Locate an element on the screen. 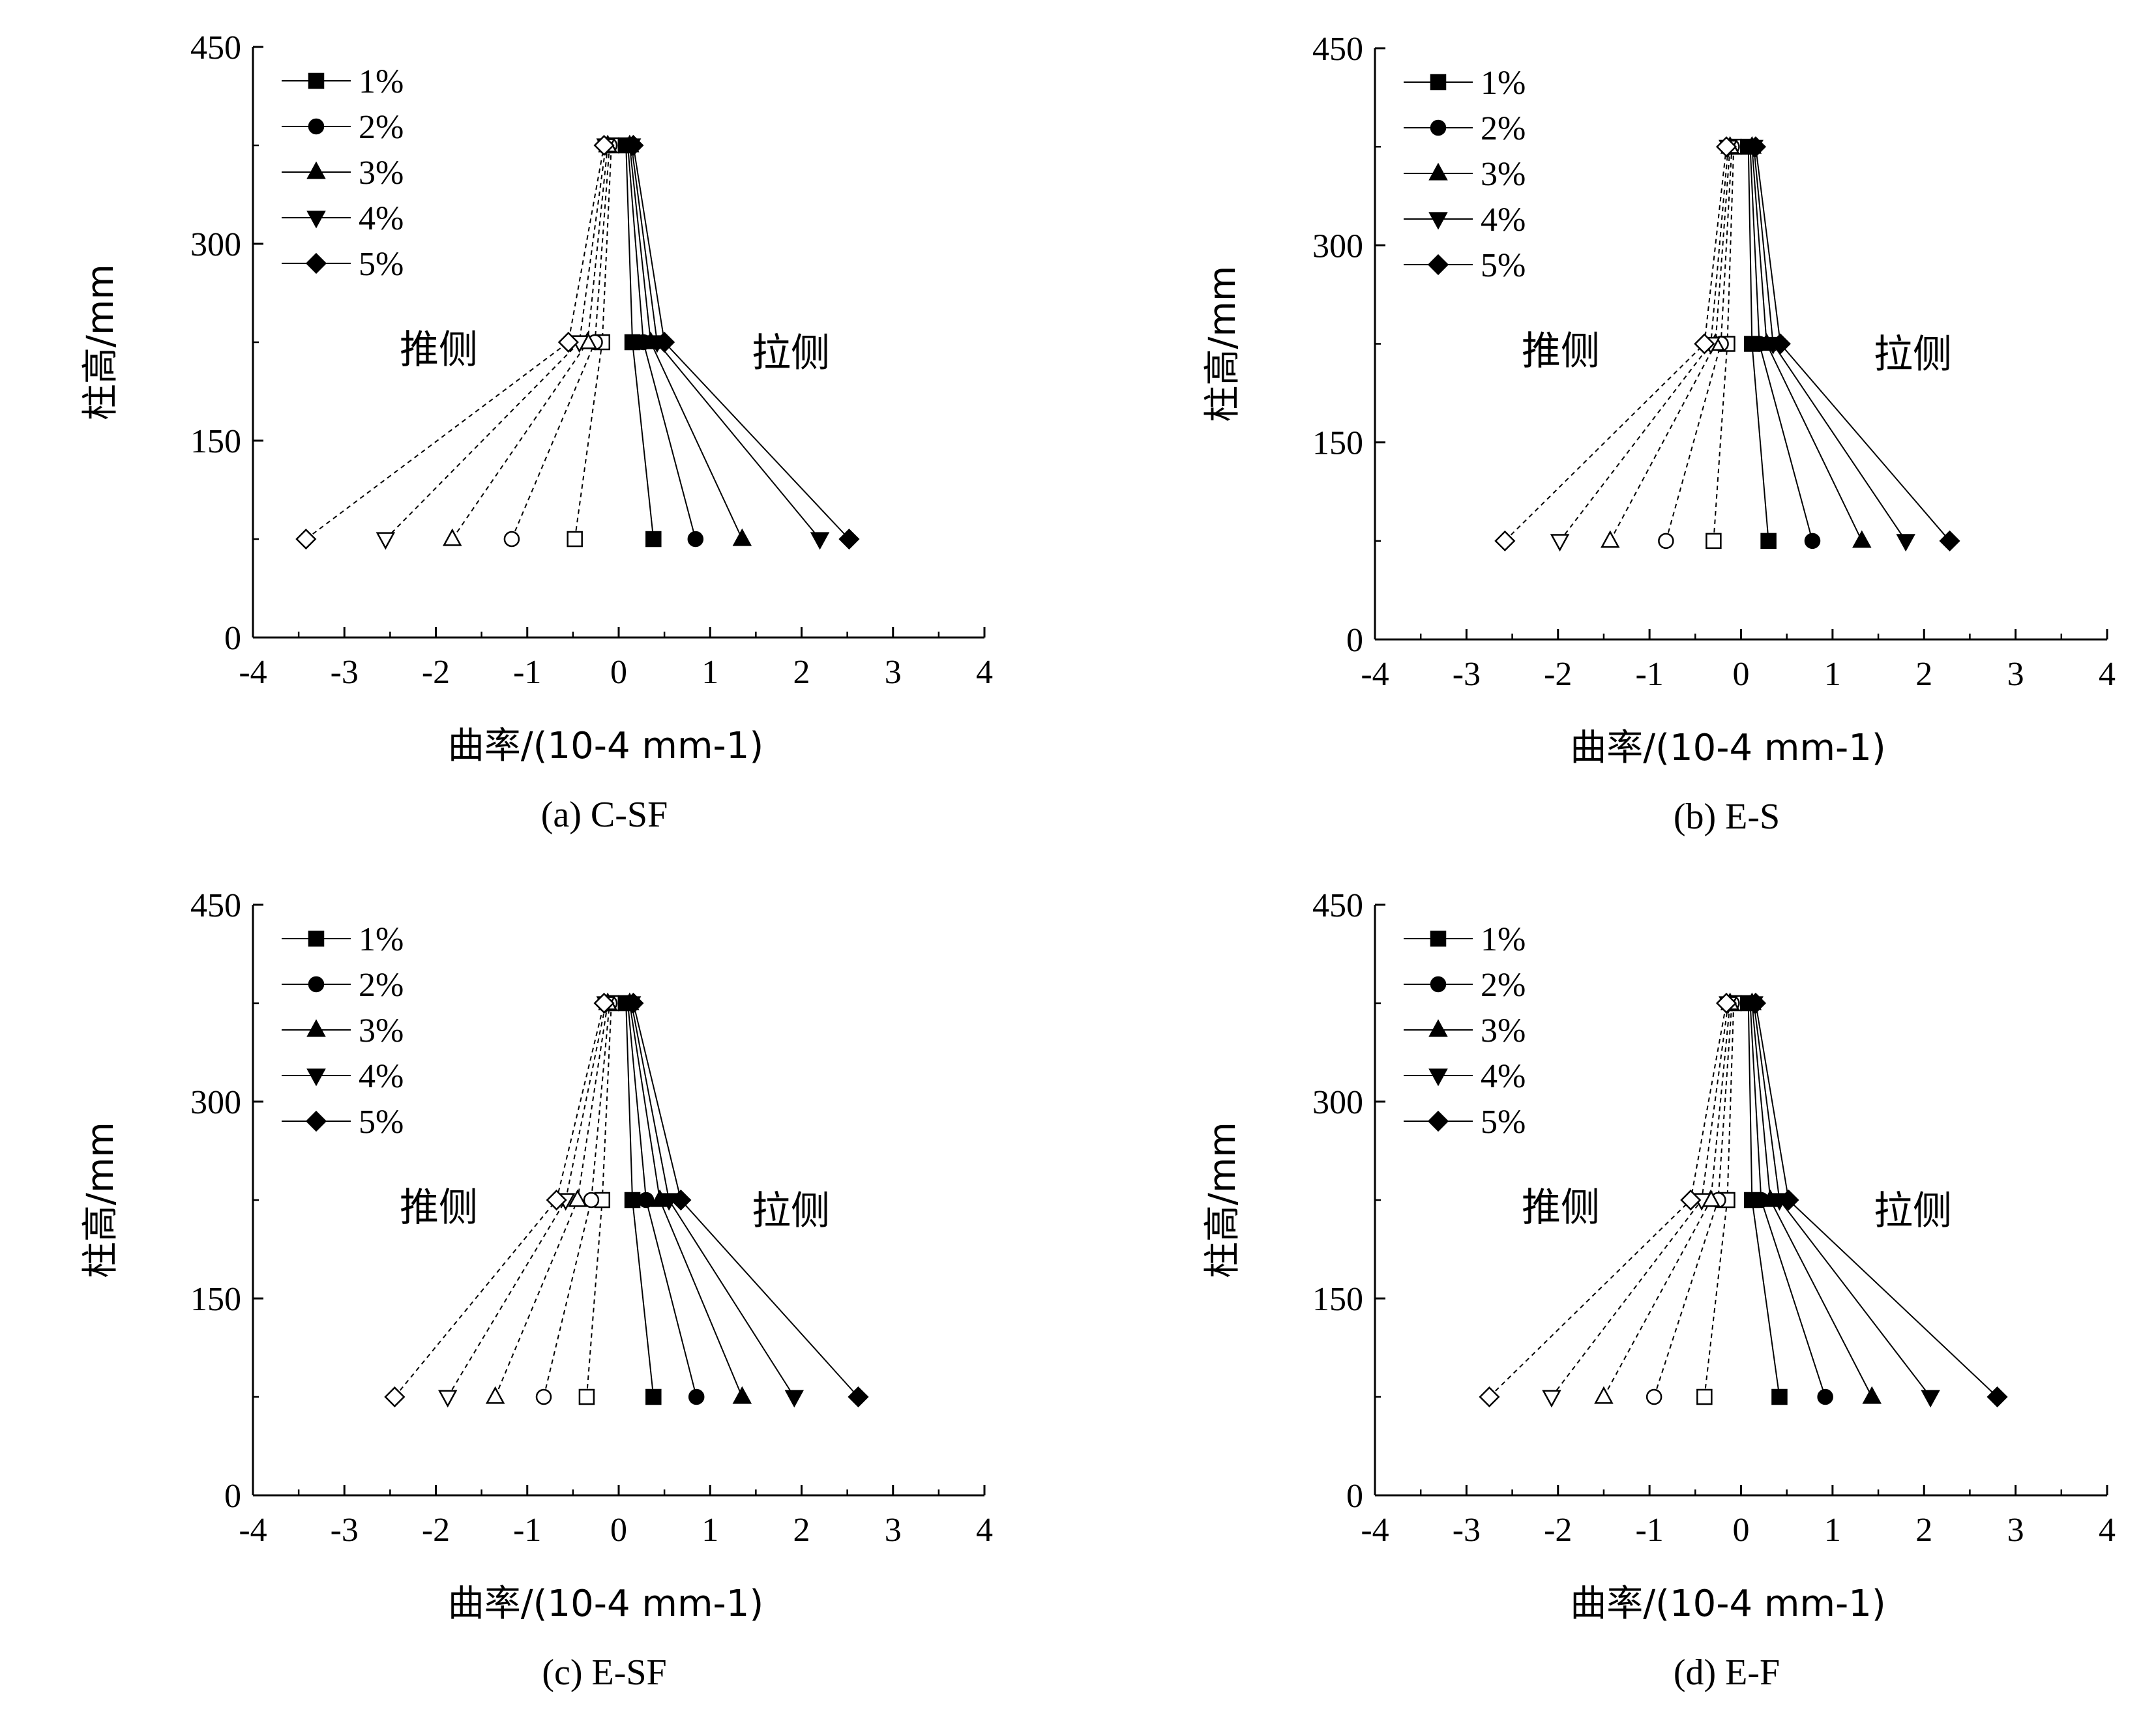 This screenshot has height=1715, width=2156. x-tick-label: -1 is located at coordinates (527, 1530).